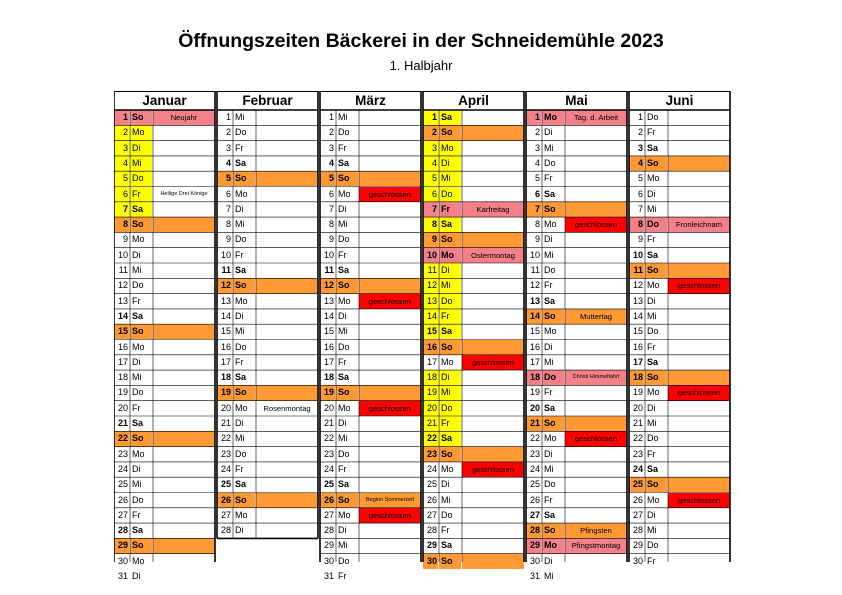  What do you see at coordinates (637, 423) in the screenshot?
I see `day-number: 21` at bounding box center [637, 423].